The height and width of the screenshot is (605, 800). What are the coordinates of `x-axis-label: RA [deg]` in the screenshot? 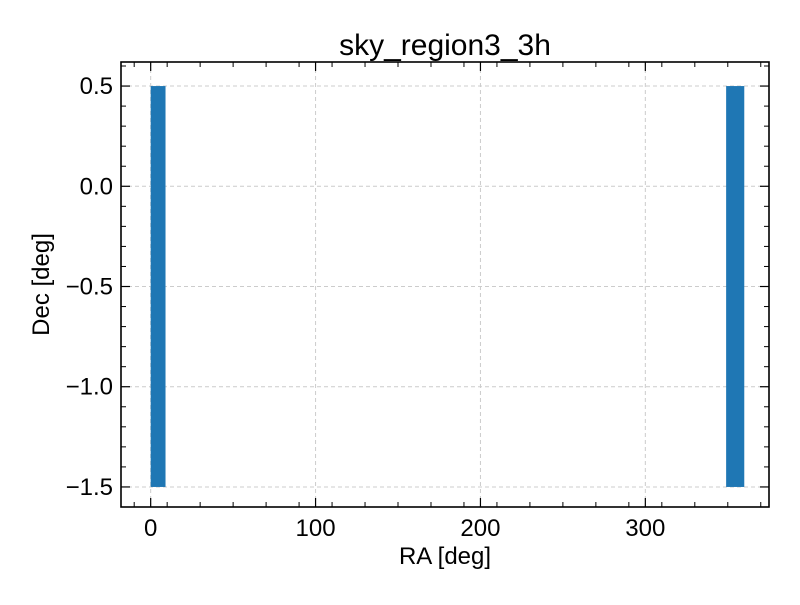 It's located at (445, 556).